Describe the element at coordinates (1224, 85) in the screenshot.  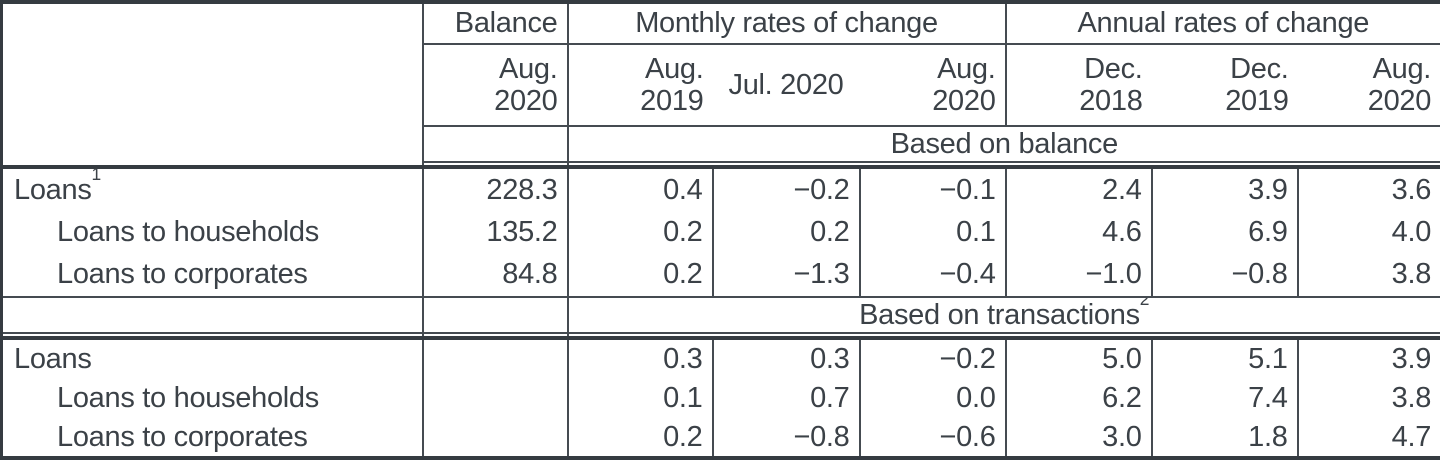
I see `period-header-annual-2: Dec. 2019` at that location.